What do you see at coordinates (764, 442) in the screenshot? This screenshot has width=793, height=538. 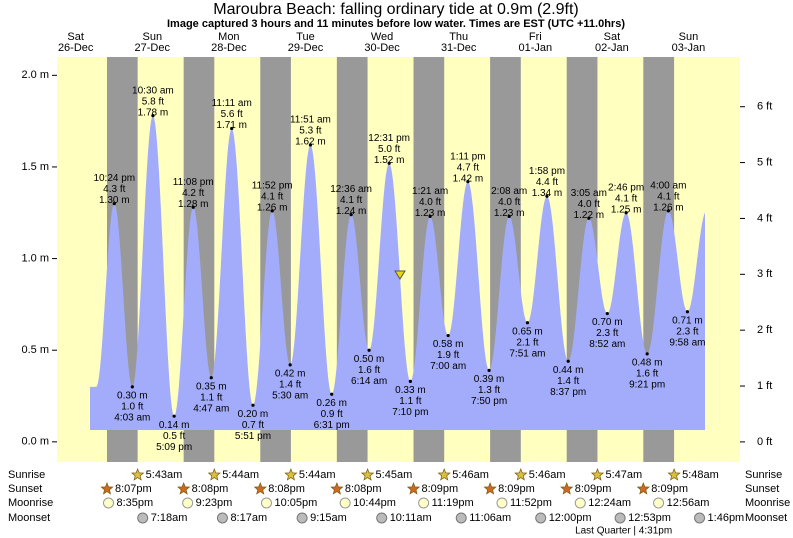 I see `y2-tick-label: 0 ft` at bounding box center [764, 442].